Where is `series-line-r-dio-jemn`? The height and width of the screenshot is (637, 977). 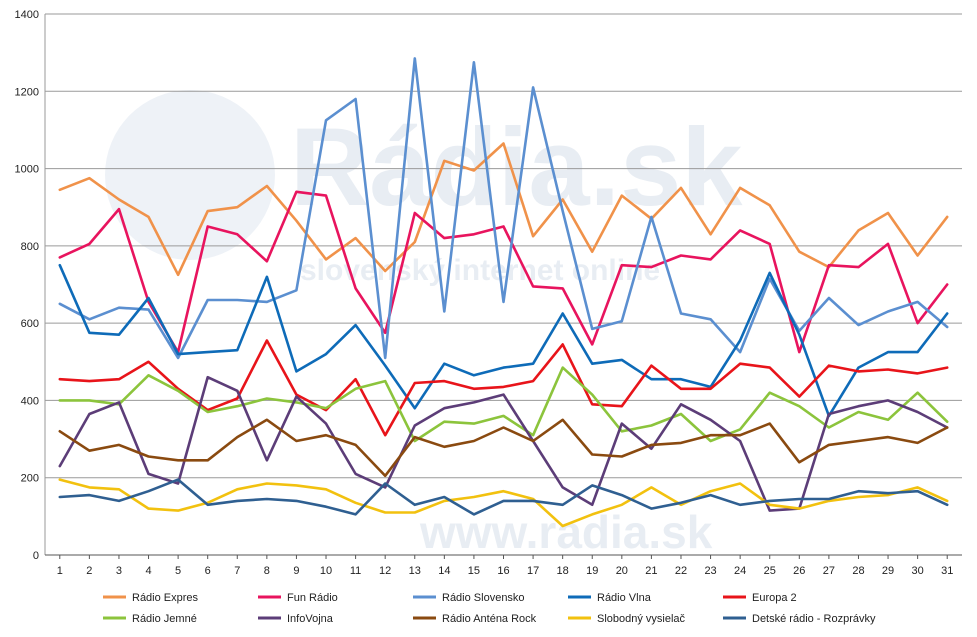
series-line-r-dio-jemn is located at coordinates (503, 404).